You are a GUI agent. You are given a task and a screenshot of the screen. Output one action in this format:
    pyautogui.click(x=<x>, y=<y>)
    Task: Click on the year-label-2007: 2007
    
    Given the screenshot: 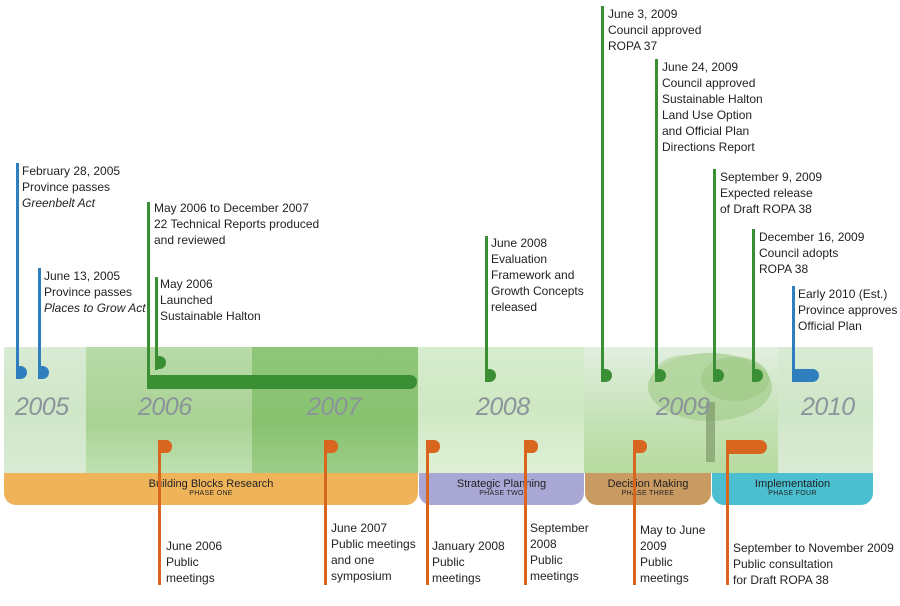 What is the action you would take?
    pyautogui.click(x=334, y=407)
    